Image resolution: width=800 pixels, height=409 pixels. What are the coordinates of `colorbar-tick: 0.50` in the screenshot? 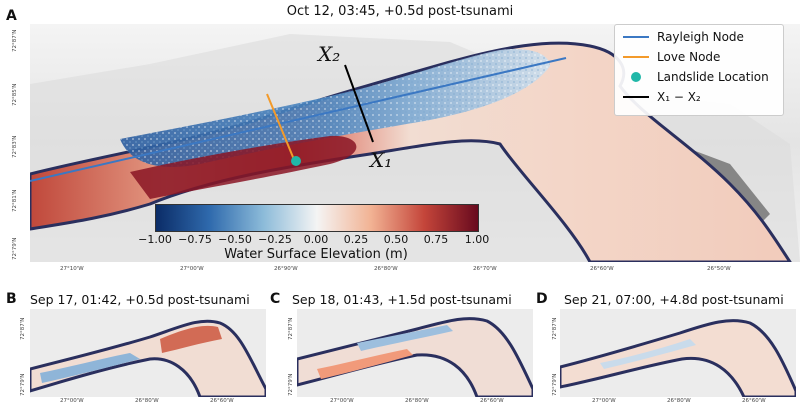 It's located at (396, 239).